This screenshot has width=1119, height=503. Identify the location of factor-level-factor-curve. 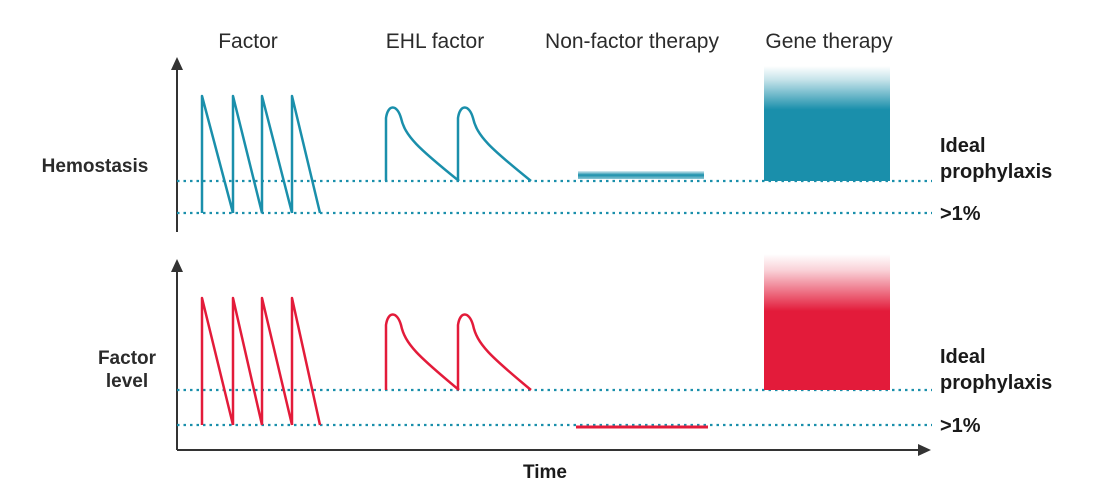
(261, 361).